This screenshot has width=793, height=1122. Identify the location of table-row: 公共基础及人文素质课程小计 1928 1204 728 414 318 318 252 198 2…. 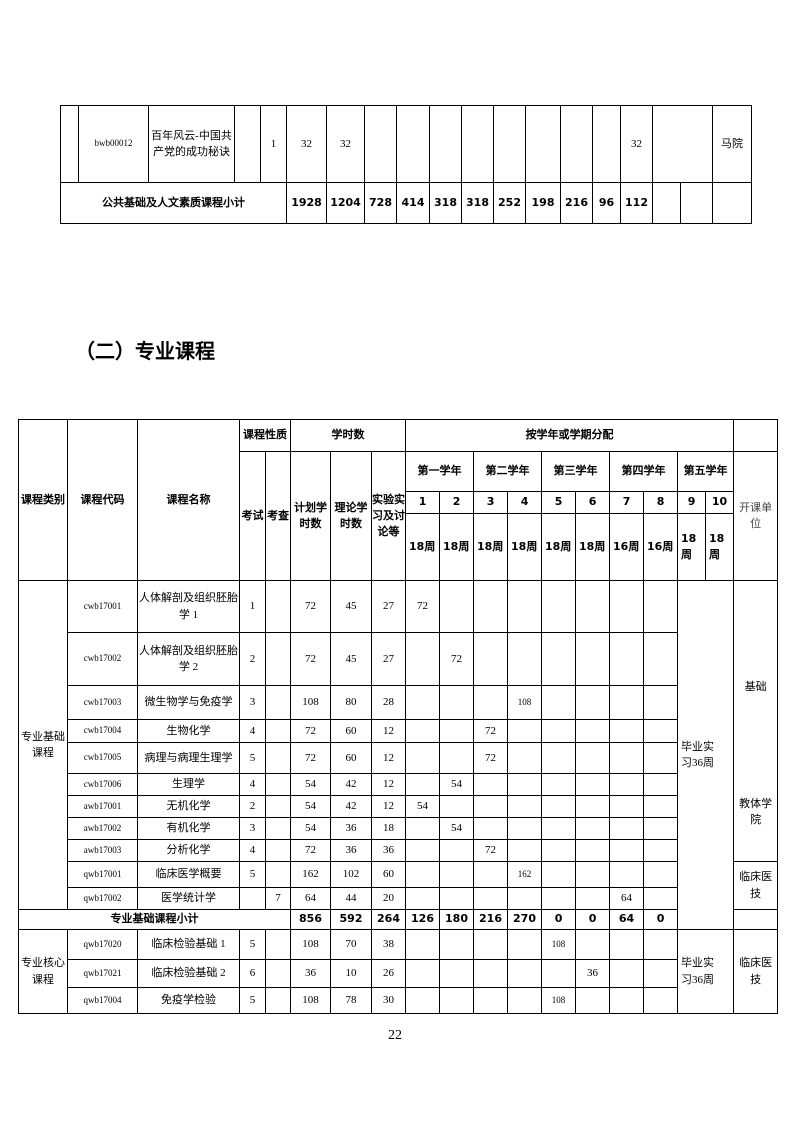
(406, 203).